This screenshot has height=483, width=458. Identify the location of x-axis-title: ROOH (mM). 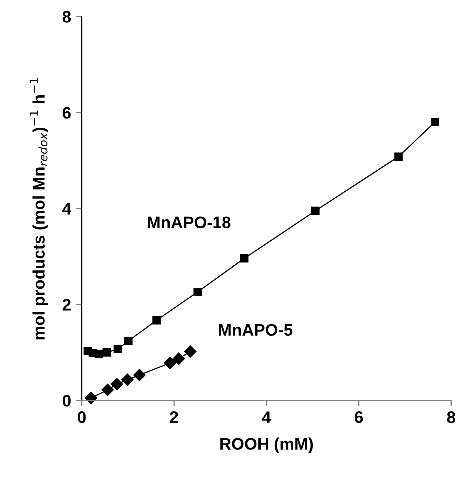
(267, 446).